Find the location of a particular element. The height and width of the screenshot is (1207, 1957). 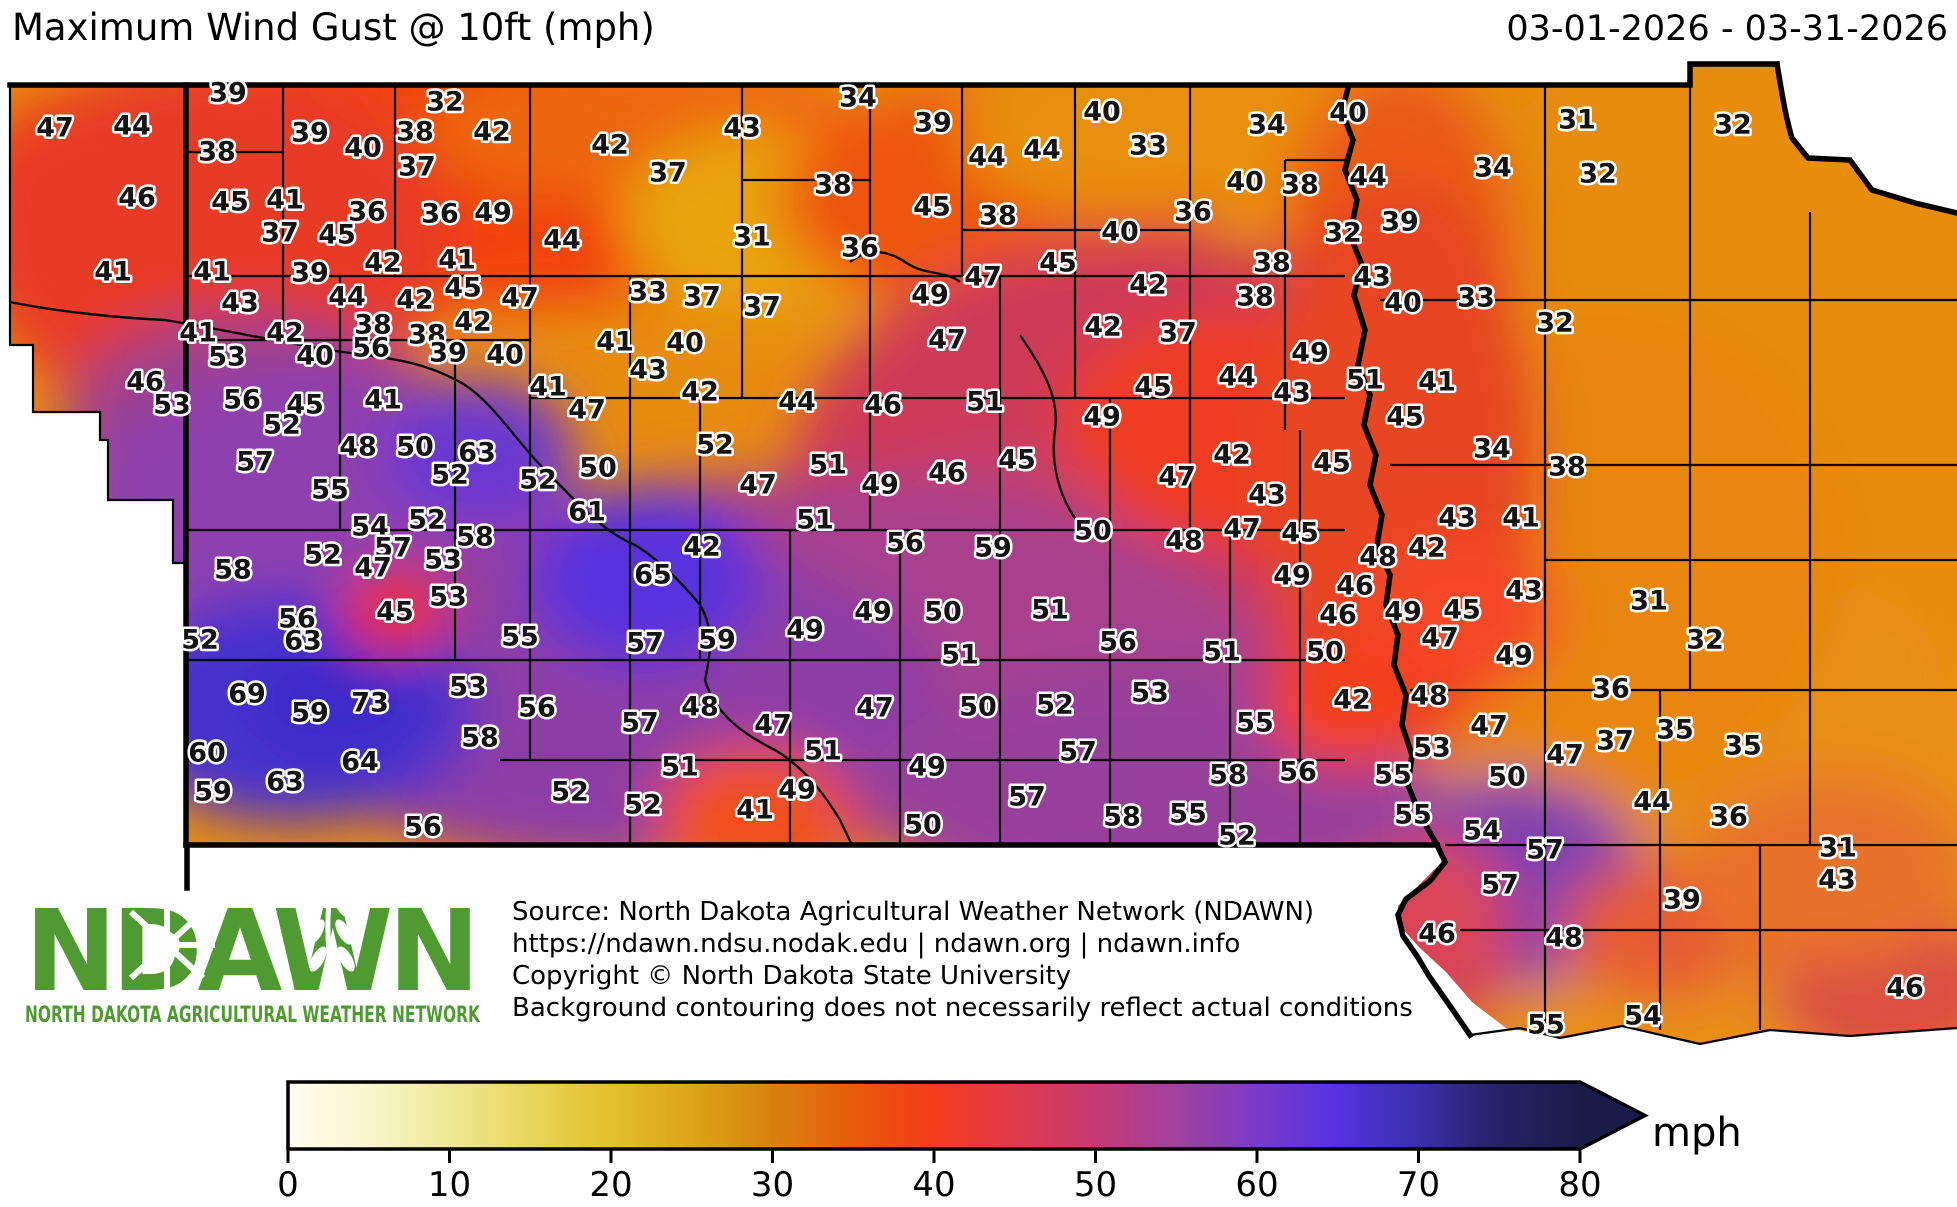

station-value-label: 49 is located at coordinates (805, 630).